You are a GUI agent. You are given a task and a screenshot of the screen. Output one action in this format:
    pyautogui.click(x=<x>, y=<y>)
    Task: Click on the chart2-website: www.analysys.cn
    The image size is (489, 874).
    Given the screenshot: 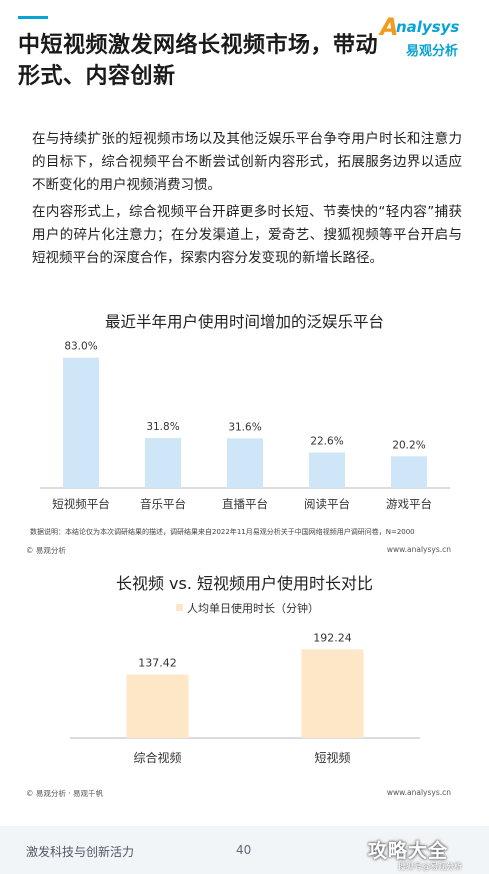 What is the action you would take?
    pyautogui.click(x=418, y=792)
    